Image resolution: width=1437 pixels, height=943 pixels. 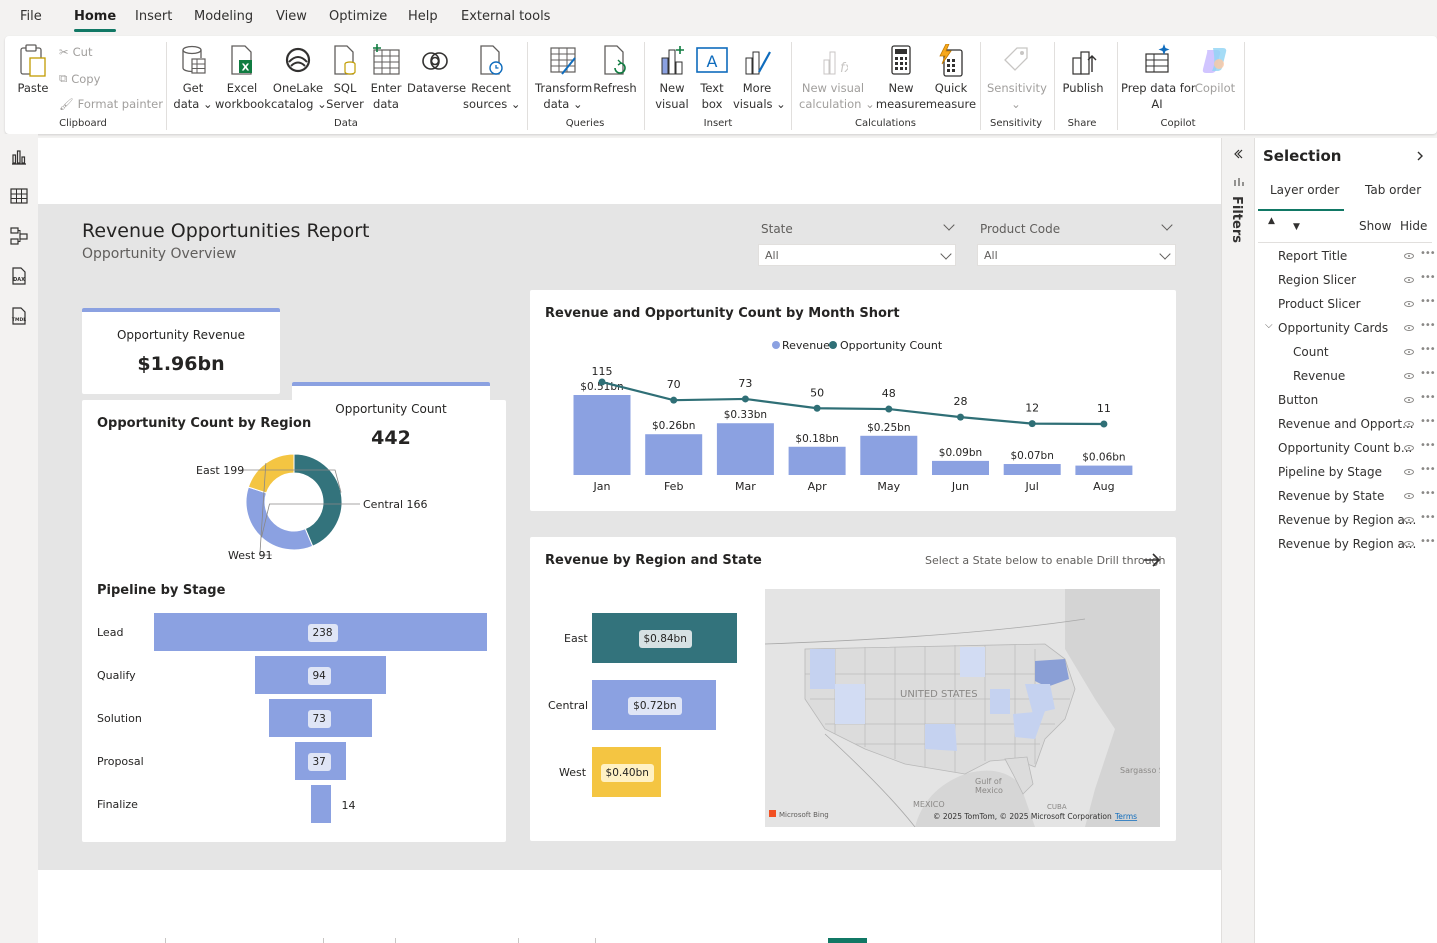 I want to click on get-data-button: Get data ⌄, so click(x=193, y=78).